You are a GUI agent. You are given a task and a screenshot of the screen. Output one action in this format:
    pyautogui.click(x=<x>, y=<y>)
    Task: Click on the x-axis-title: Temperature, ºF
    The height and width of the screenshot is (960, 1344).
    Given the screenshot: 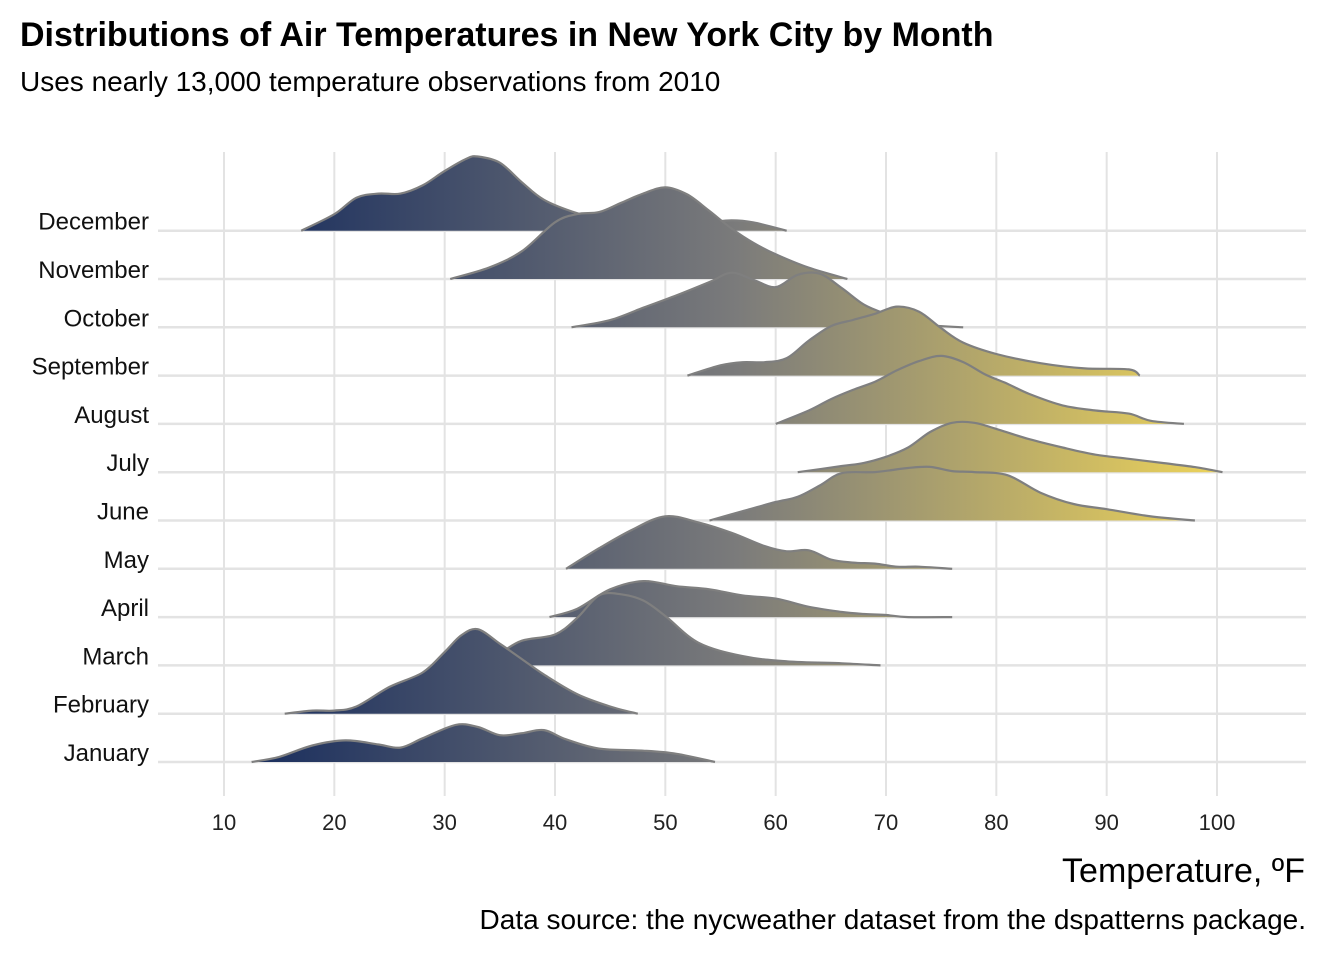 What is the action you would take?
    pyautogui.click(x=1183, y=871)
    